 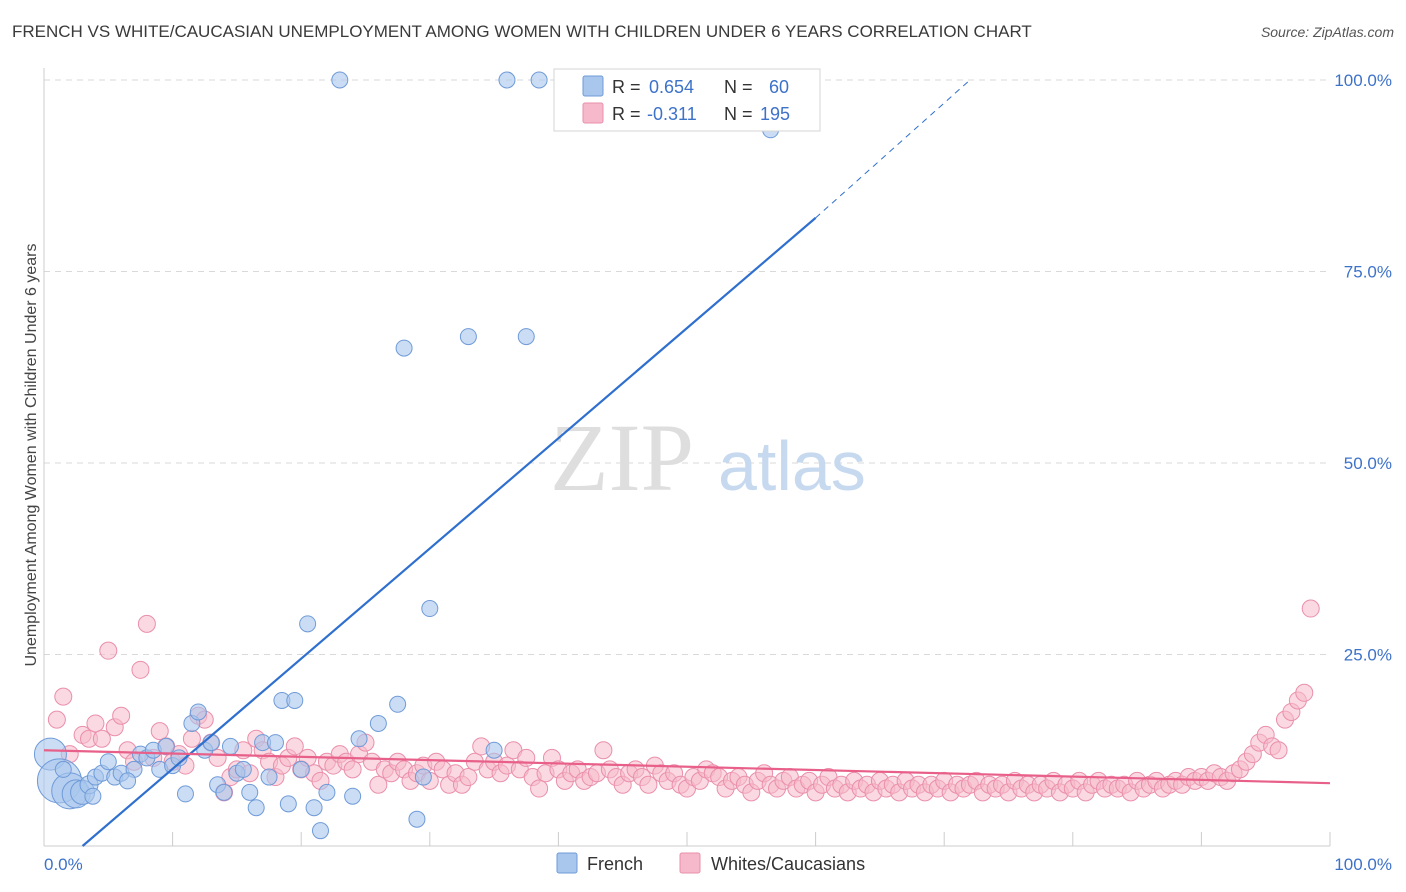 I want to click on legend-box: R = 0.654 N = 60 R = -0.311 N = 195, so click(x=687, y=100).